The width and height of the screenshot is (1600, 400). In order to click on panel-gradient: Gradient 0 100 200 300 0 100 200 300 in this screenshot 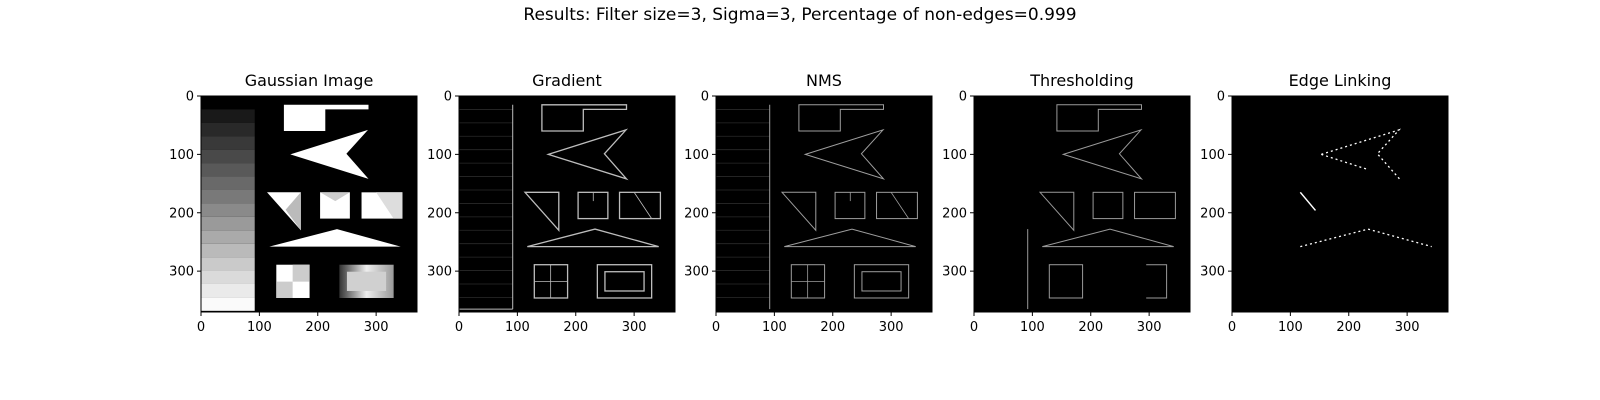, I will do `click(551, 203)`.